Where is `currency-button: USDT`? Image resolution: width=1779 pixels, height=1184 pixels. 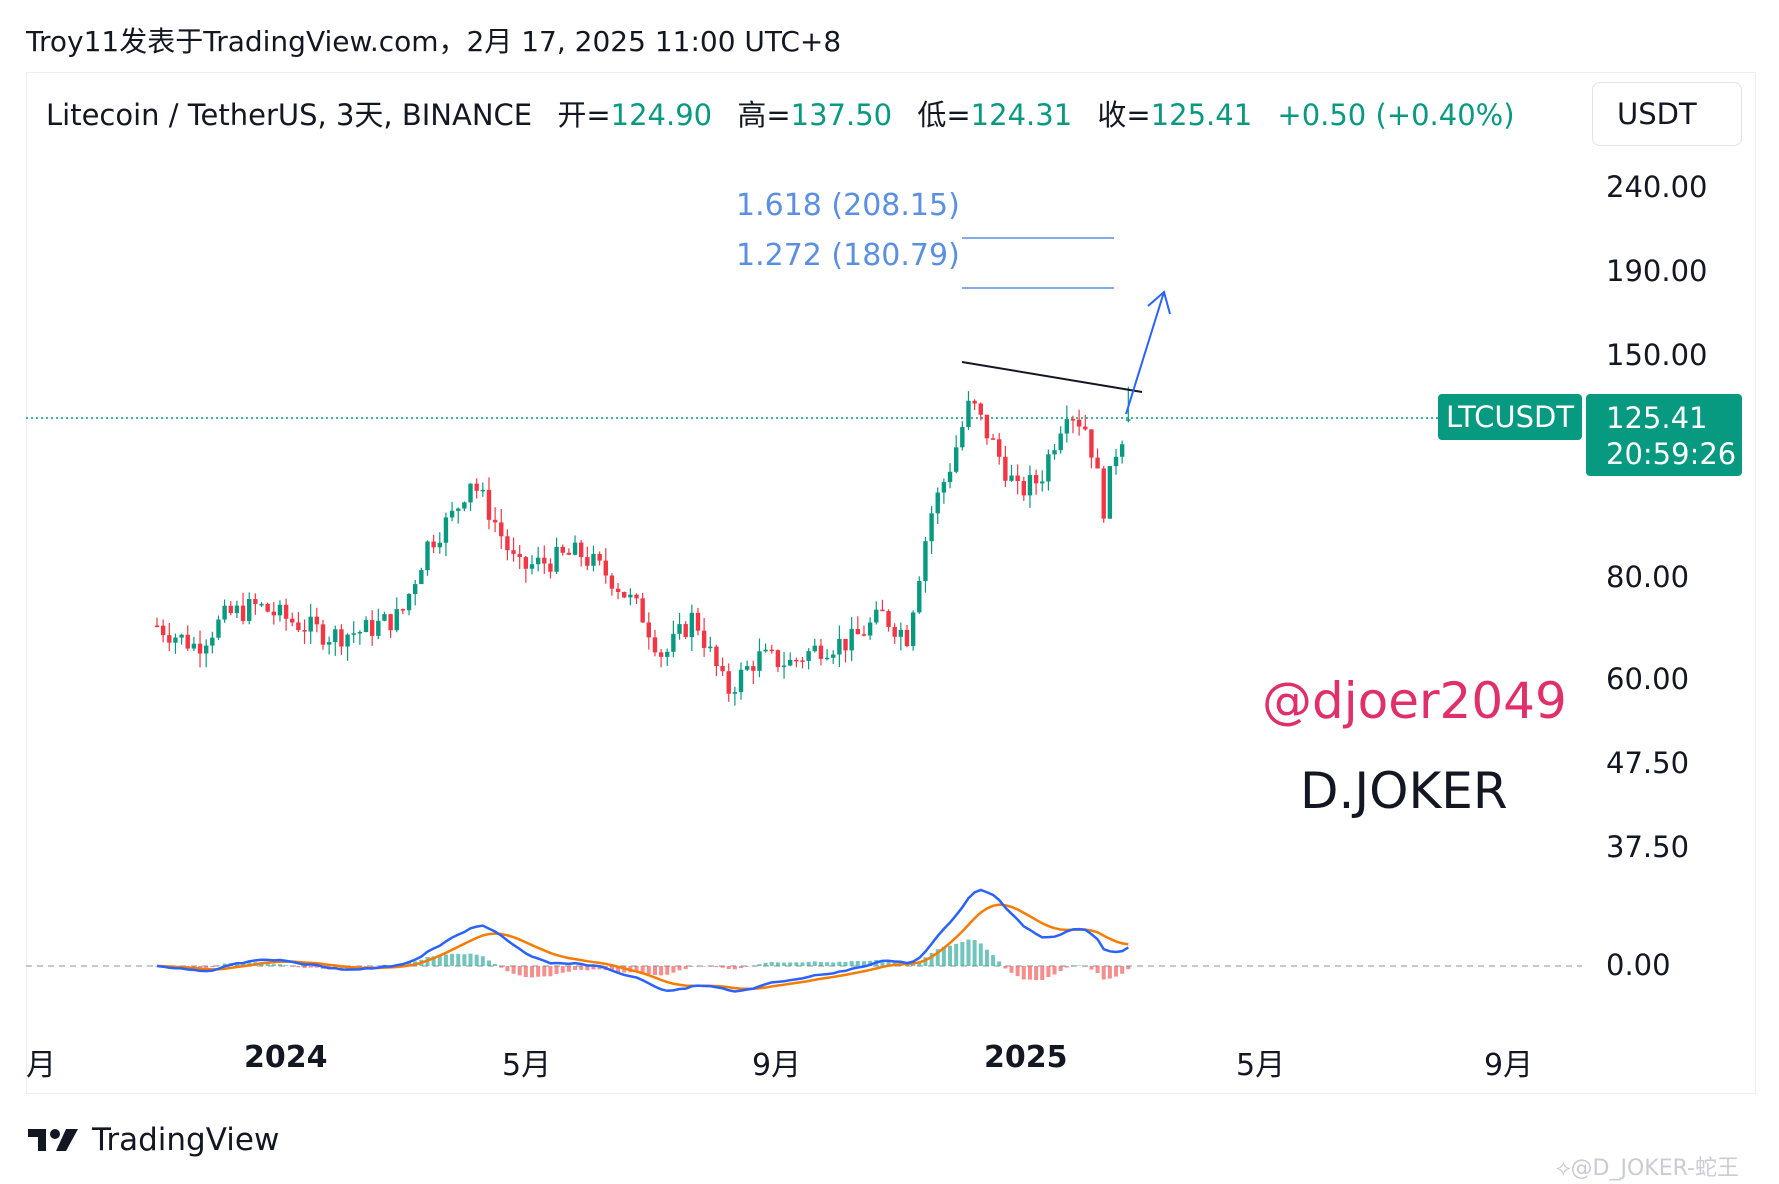
currency-button: USDT is located at coordinates (1667, 114).